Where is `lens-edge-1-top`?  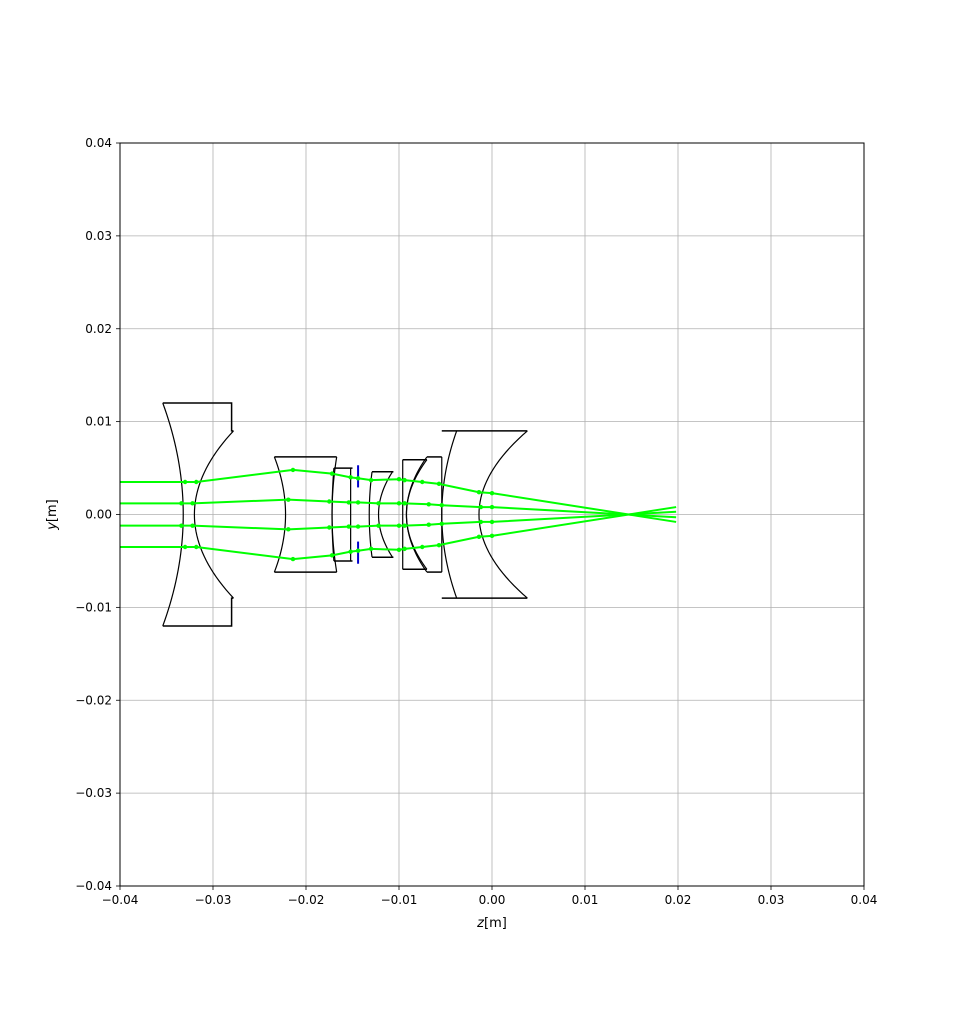 lens-edge-1-top is located at coordinates (198, 417).